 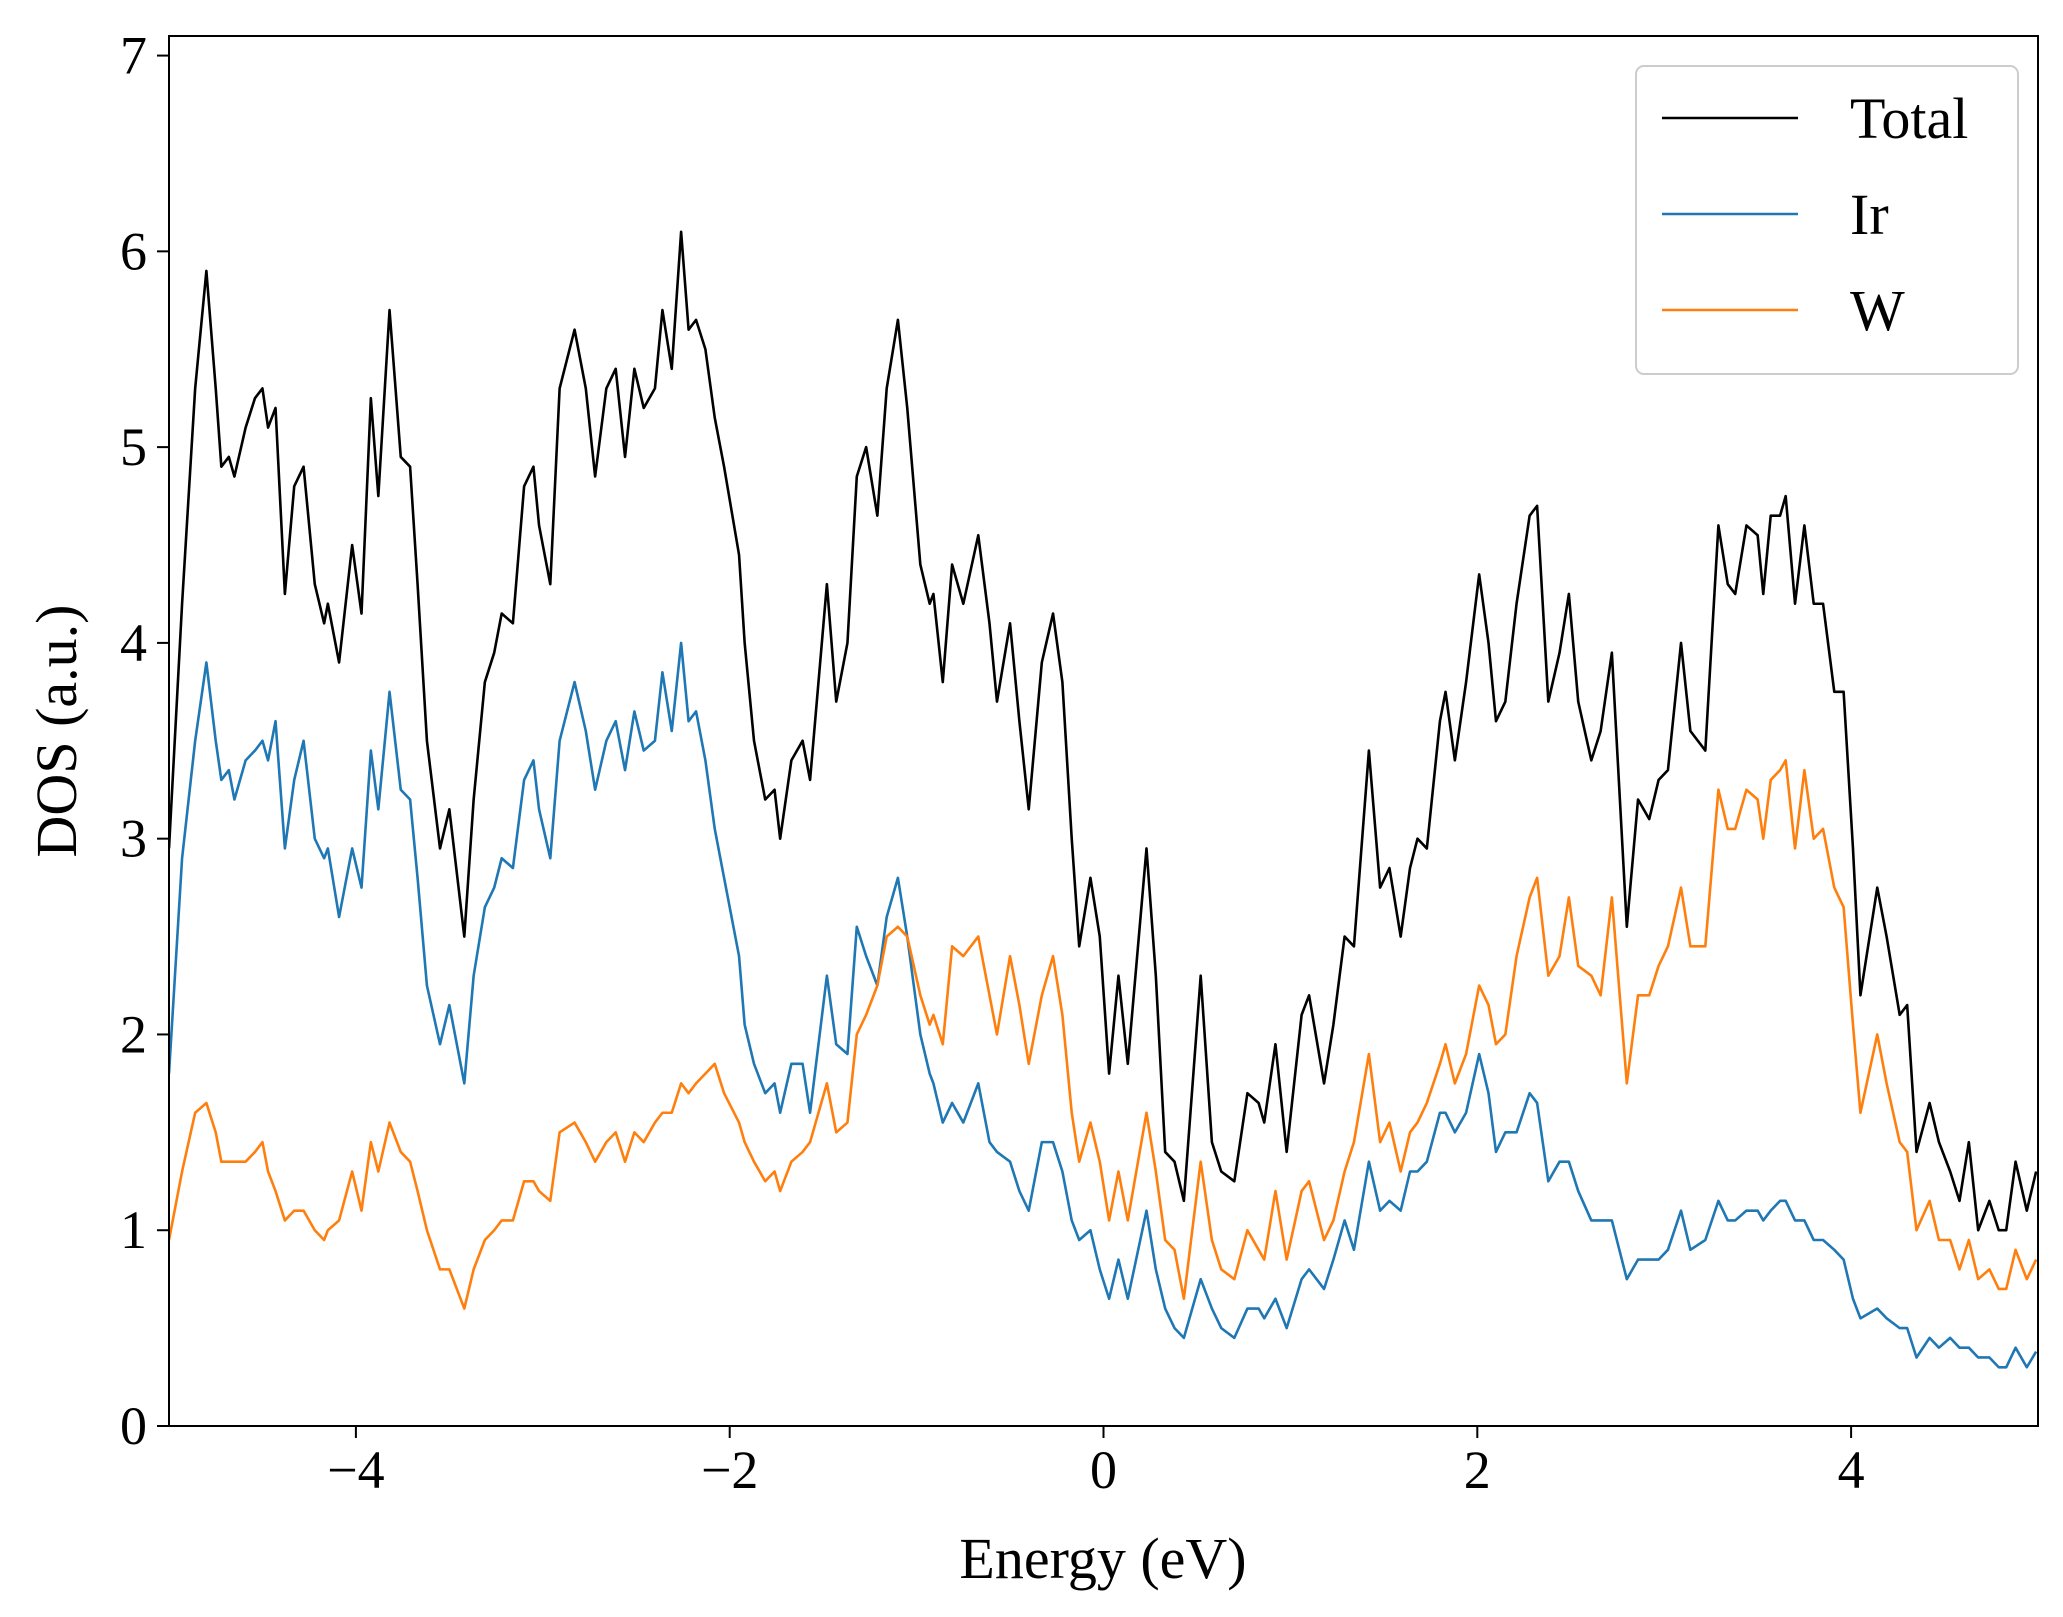 I want to click on y-axis-label: DOS (a.u.), so click(x=56, y=731).